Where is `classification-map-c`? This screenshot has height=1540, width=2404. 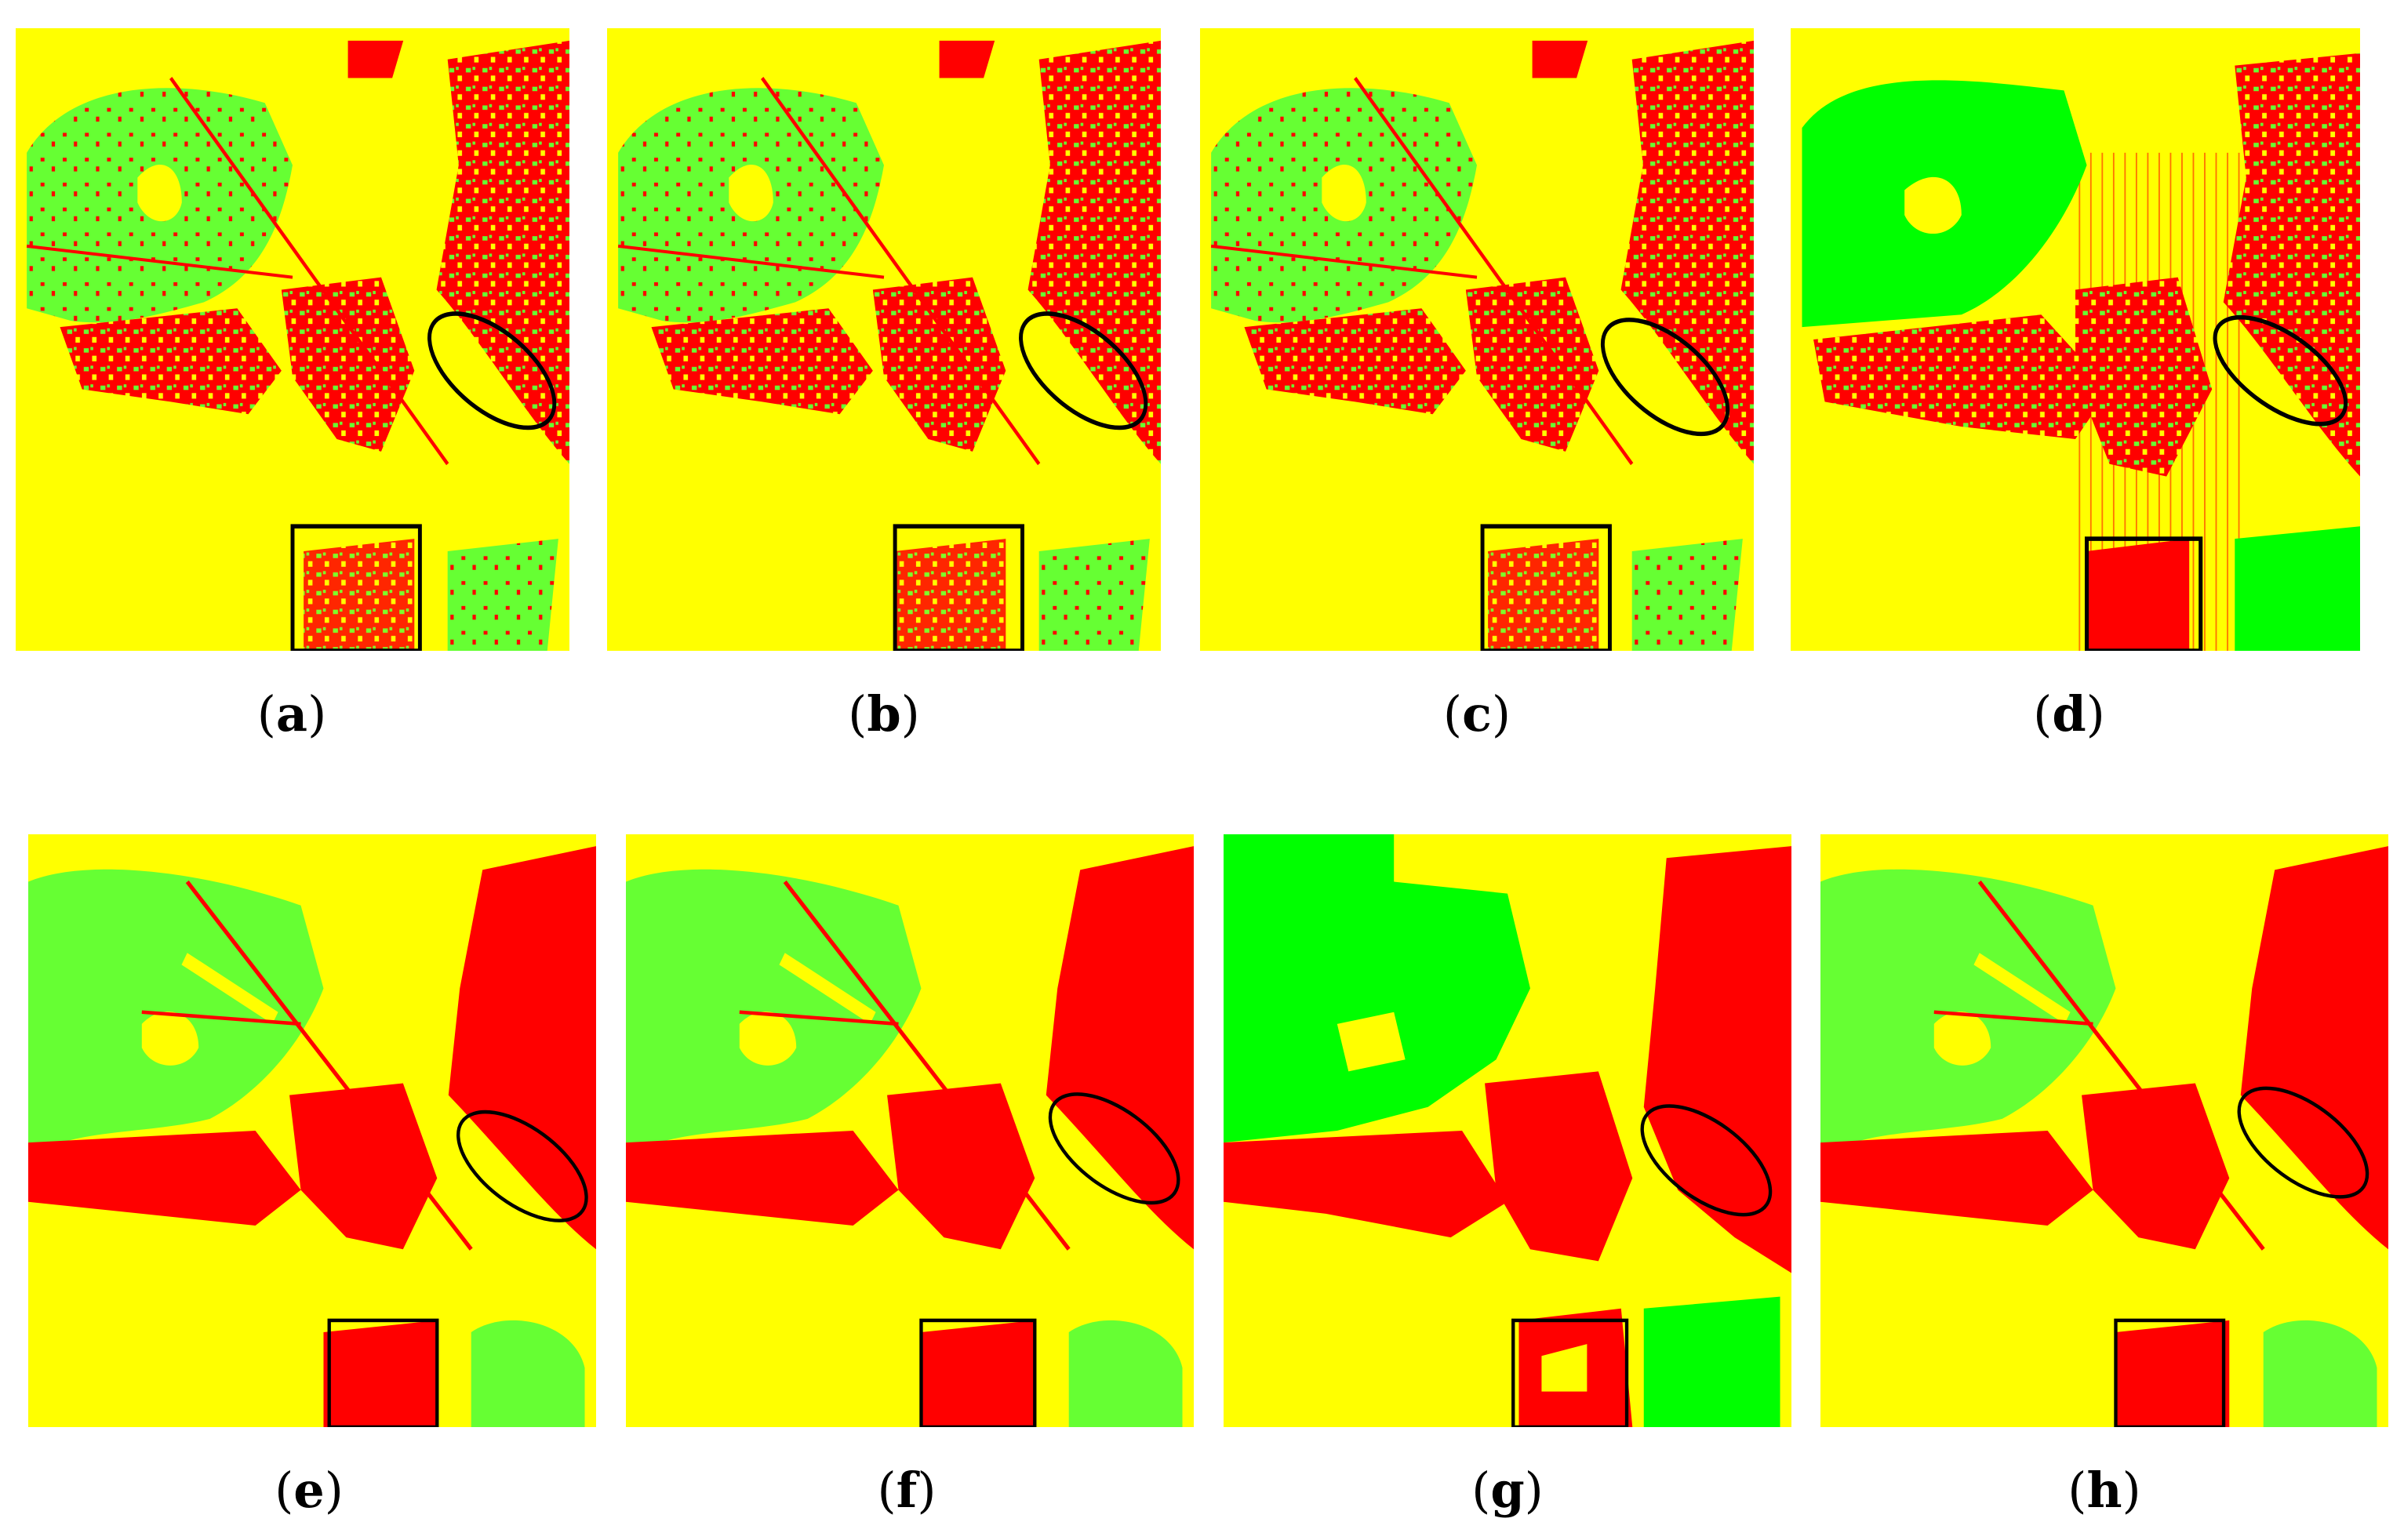 classification-map-c is located at coordinates (1477, 339).